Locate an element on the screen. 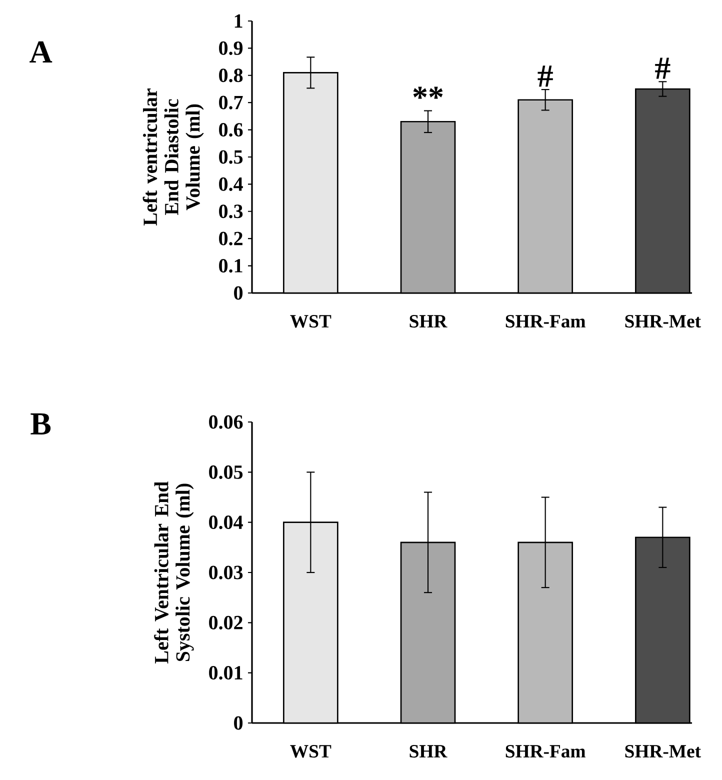 Image resolution: width=722 pixels, height=780 pixels. chart-title: A is located at coordinates (41, 51).